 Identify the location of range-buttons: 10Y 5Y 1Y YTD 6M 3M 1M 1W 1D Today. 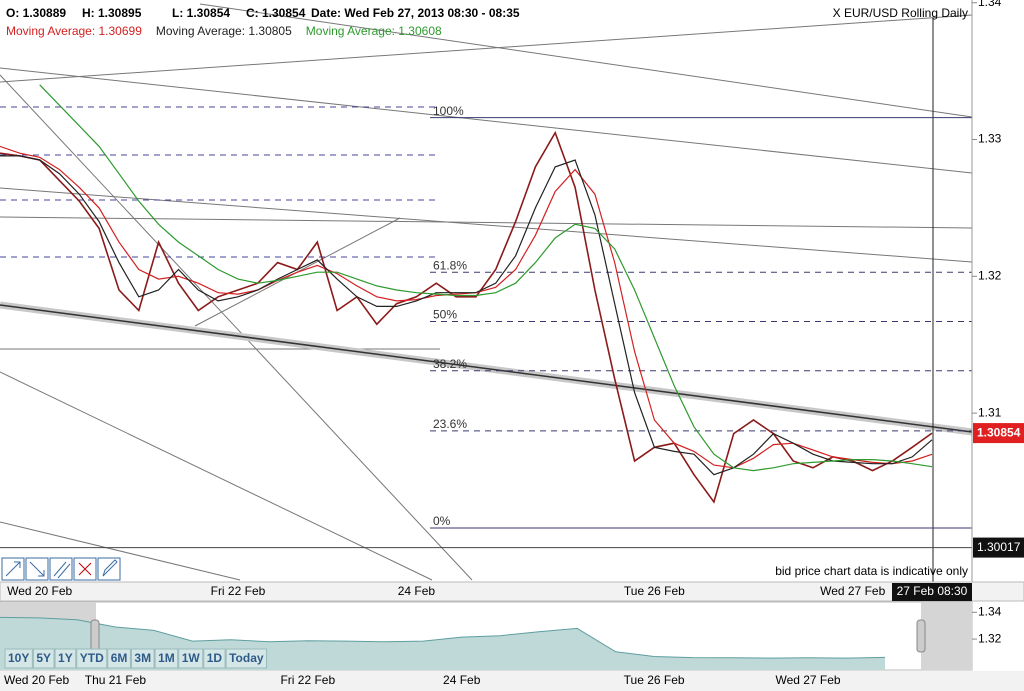
(136, 658).